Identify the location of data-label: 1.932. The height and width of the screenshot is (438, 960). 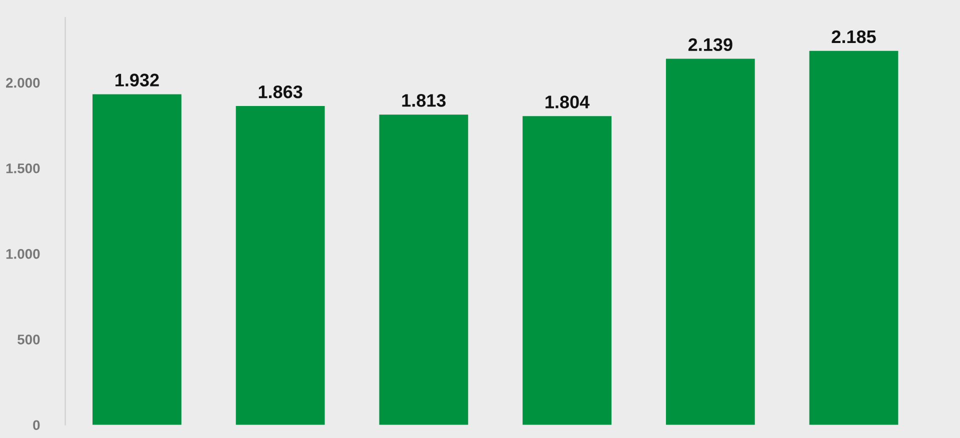
(137, 80).